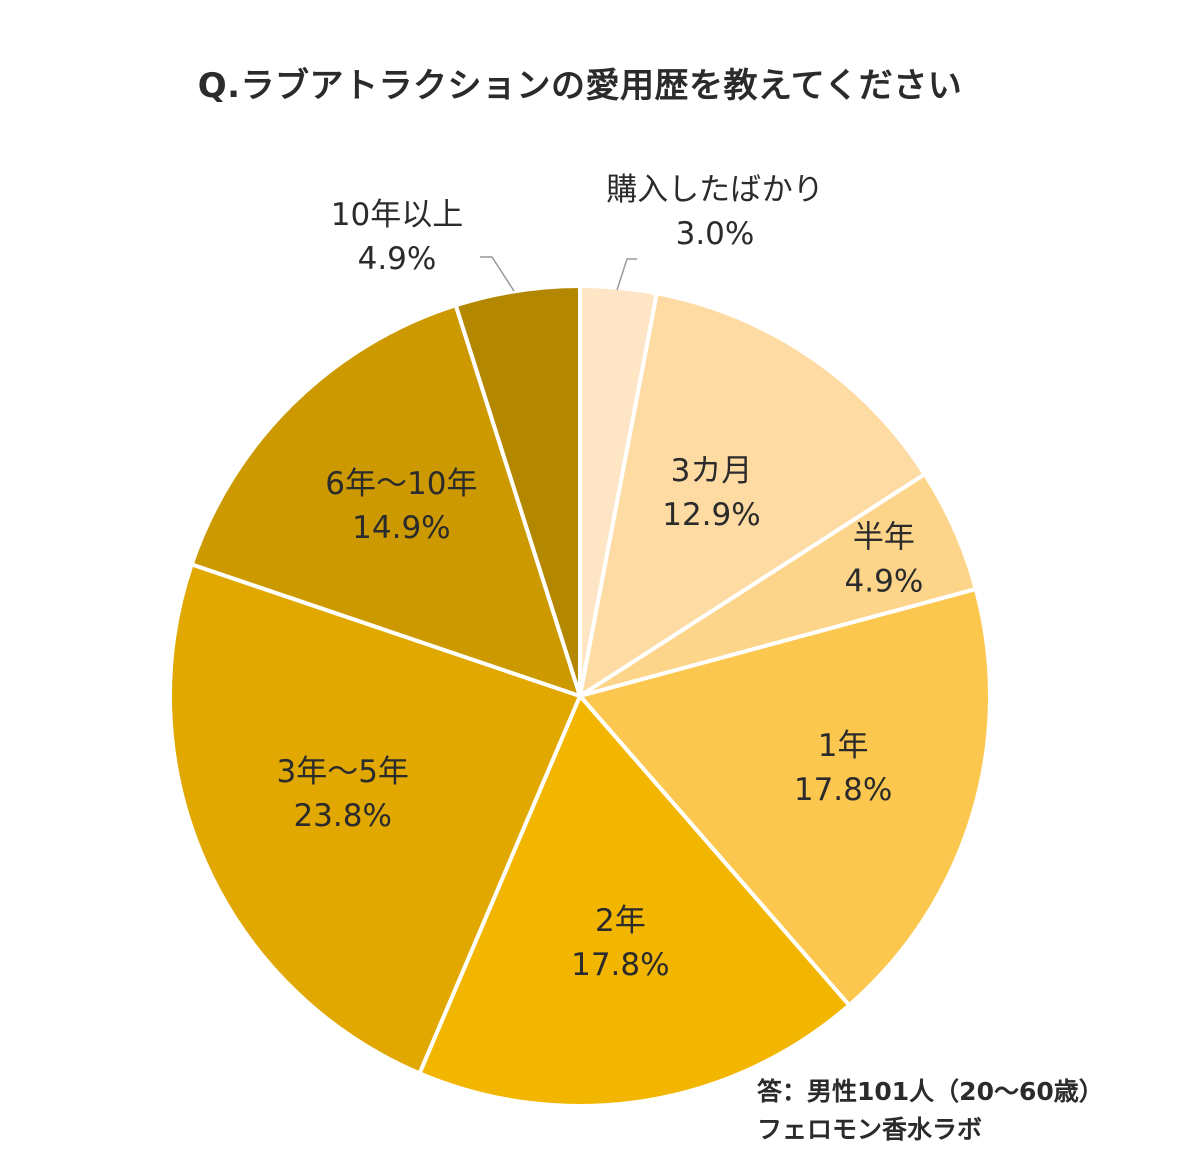 This screenshot has height=1170, width=1200. Describe the element at coordinates (930, 1111) in the screenshot. I see `chart-footer: 答：男性101人（20～60歳） フェロモン香水ラボ` at that location.